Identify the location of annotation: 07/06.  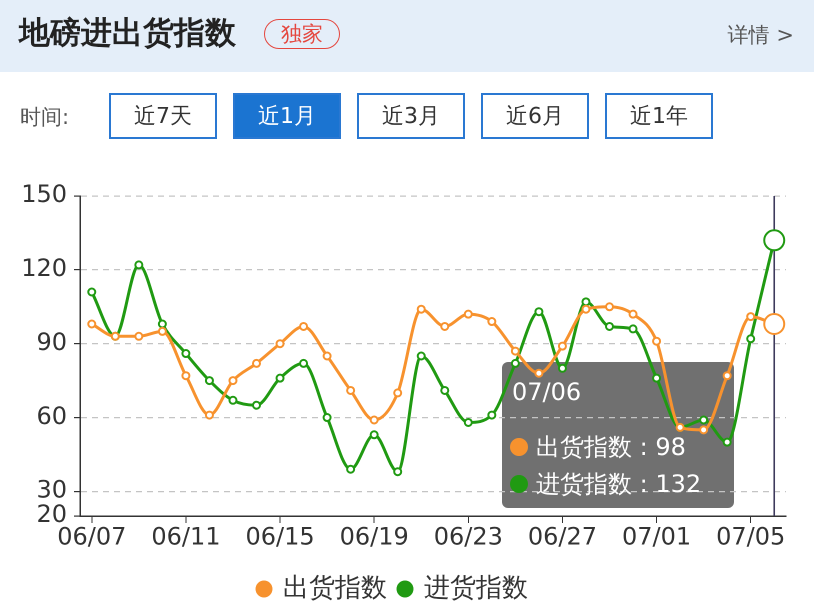
(547, 392).